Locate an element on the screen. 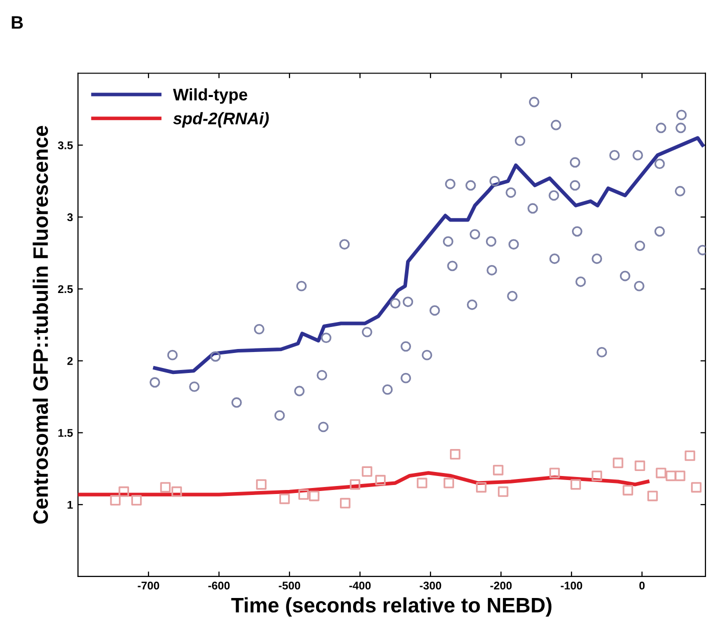 This screenshot has width=709, height=637. x-tick-label: -100 is located at coordinates (571, 586).